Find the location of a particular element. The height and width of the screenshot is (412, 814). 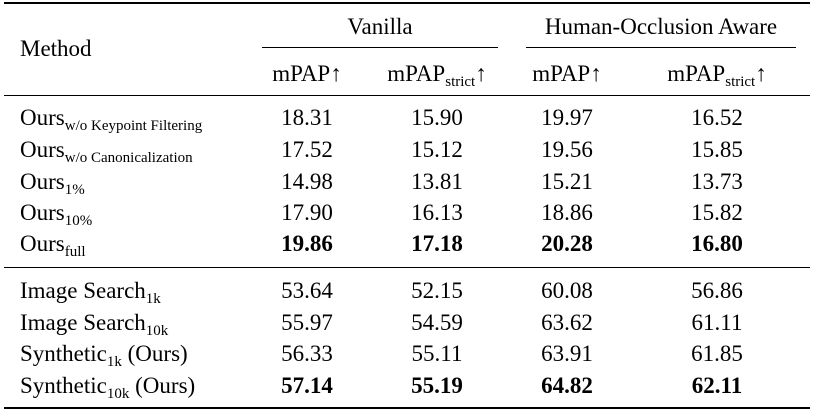

table-cell: 19.97 is located at coordinates (567, 117).